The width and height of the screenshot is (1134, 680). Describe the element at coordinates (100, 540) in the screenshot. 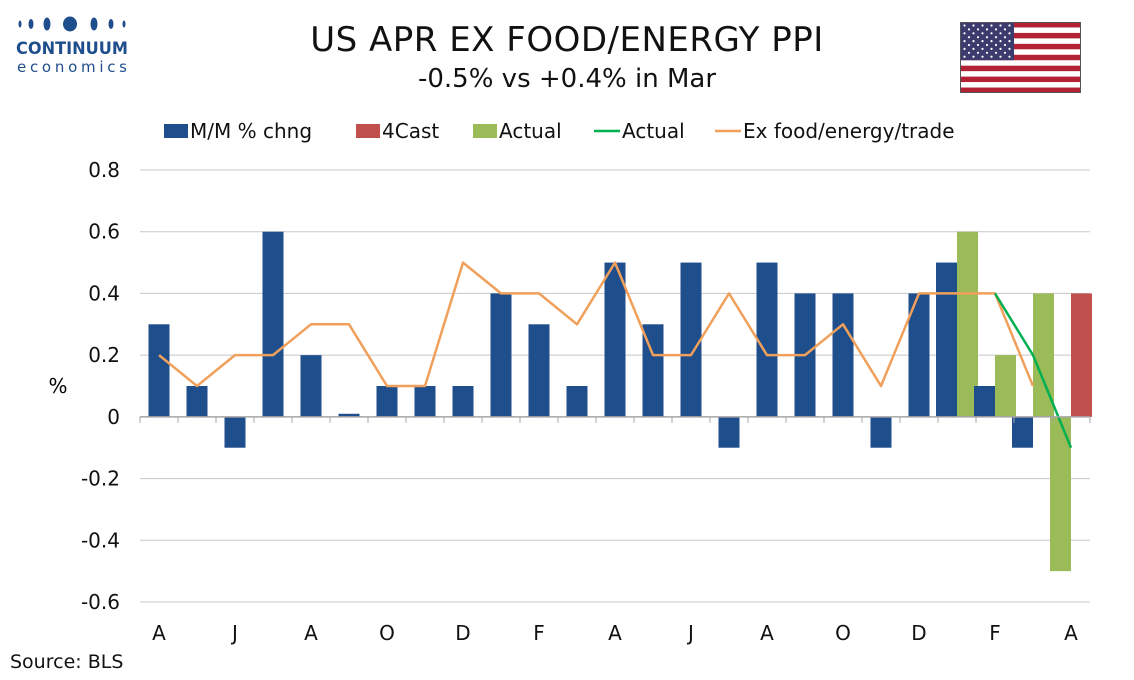

I see `y-tick-label: -0.4` at that location.